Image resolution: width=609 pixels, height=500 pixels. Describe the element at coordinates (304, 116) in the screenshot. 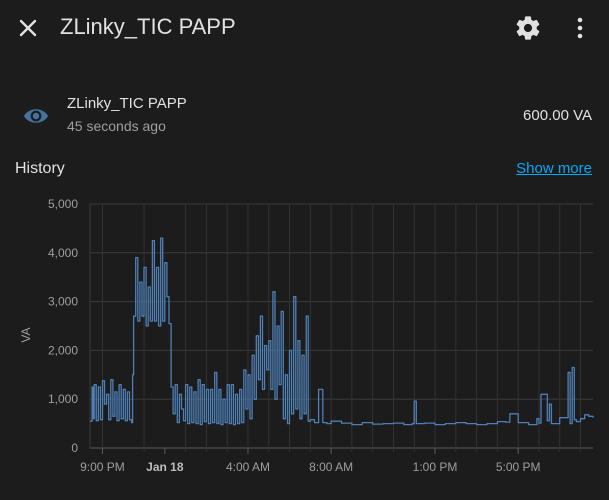

I see `entity-row: ZLinky_TIC PAPP 45 seconds ago 600.00 VA` at that location.